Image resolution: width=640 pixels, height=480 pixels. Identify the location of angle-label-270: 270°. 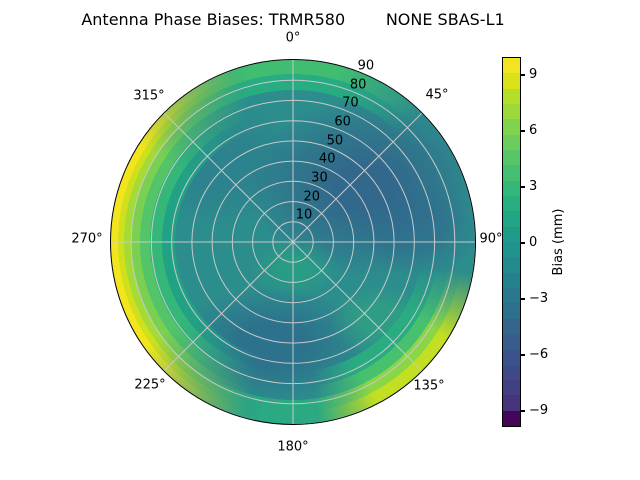
(87, 239).